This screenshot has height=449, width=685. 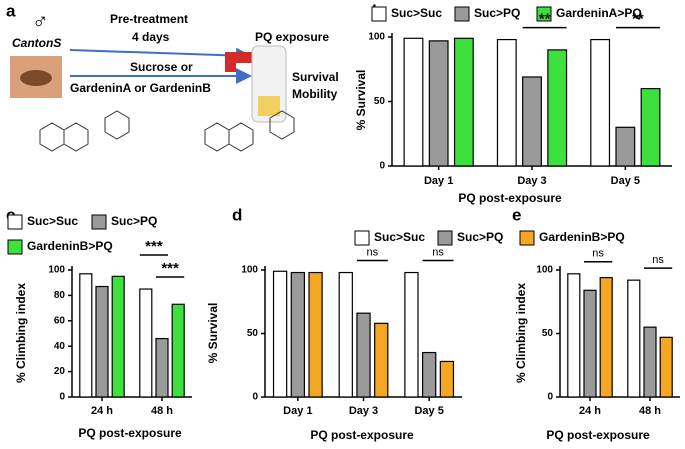 What do you see at coordinates (36, 43) in the screenshot?
I see `strain: CantonS` at bounding box center [36, 43].